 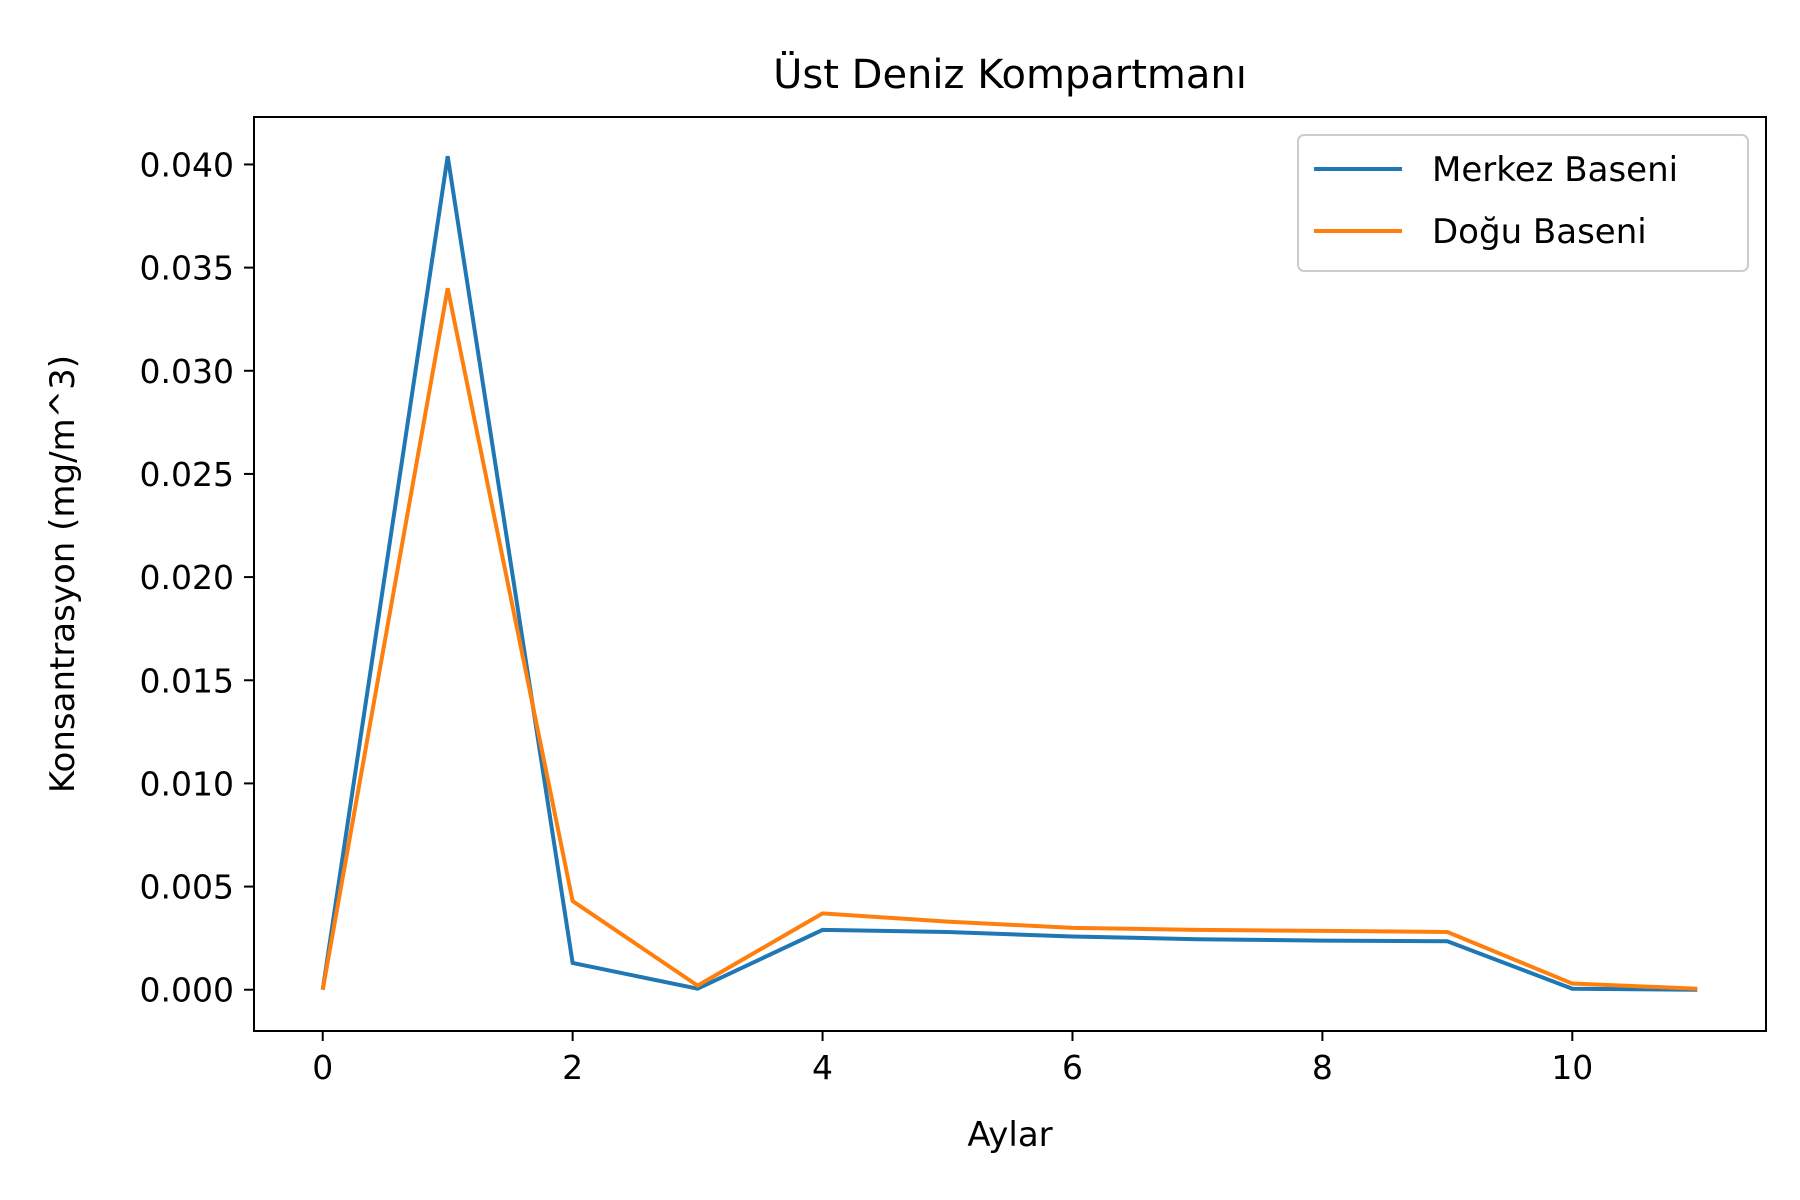 I want to click on x-axis: 0 2 4 6 8 10, so click(x=952, y=1059).